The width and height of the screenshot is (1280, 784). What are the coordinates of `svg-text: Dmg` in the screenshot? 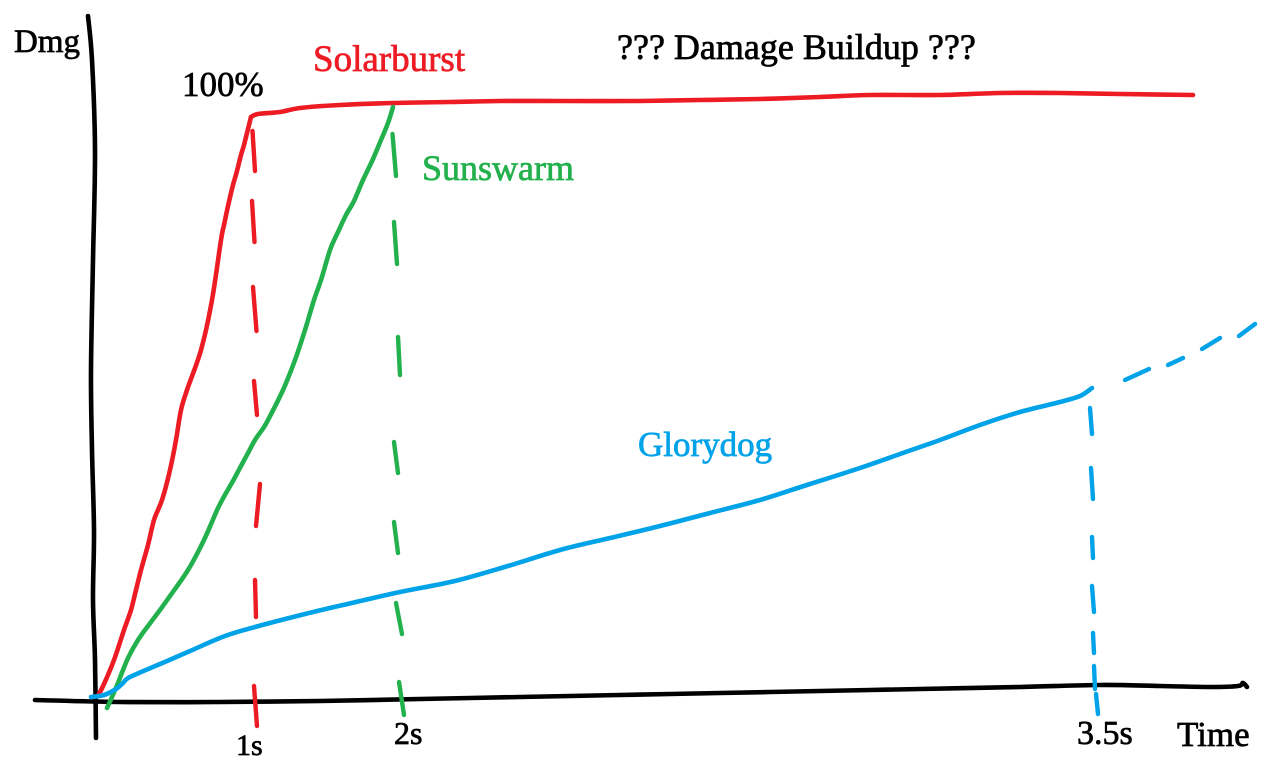 It's located at (47, 42).